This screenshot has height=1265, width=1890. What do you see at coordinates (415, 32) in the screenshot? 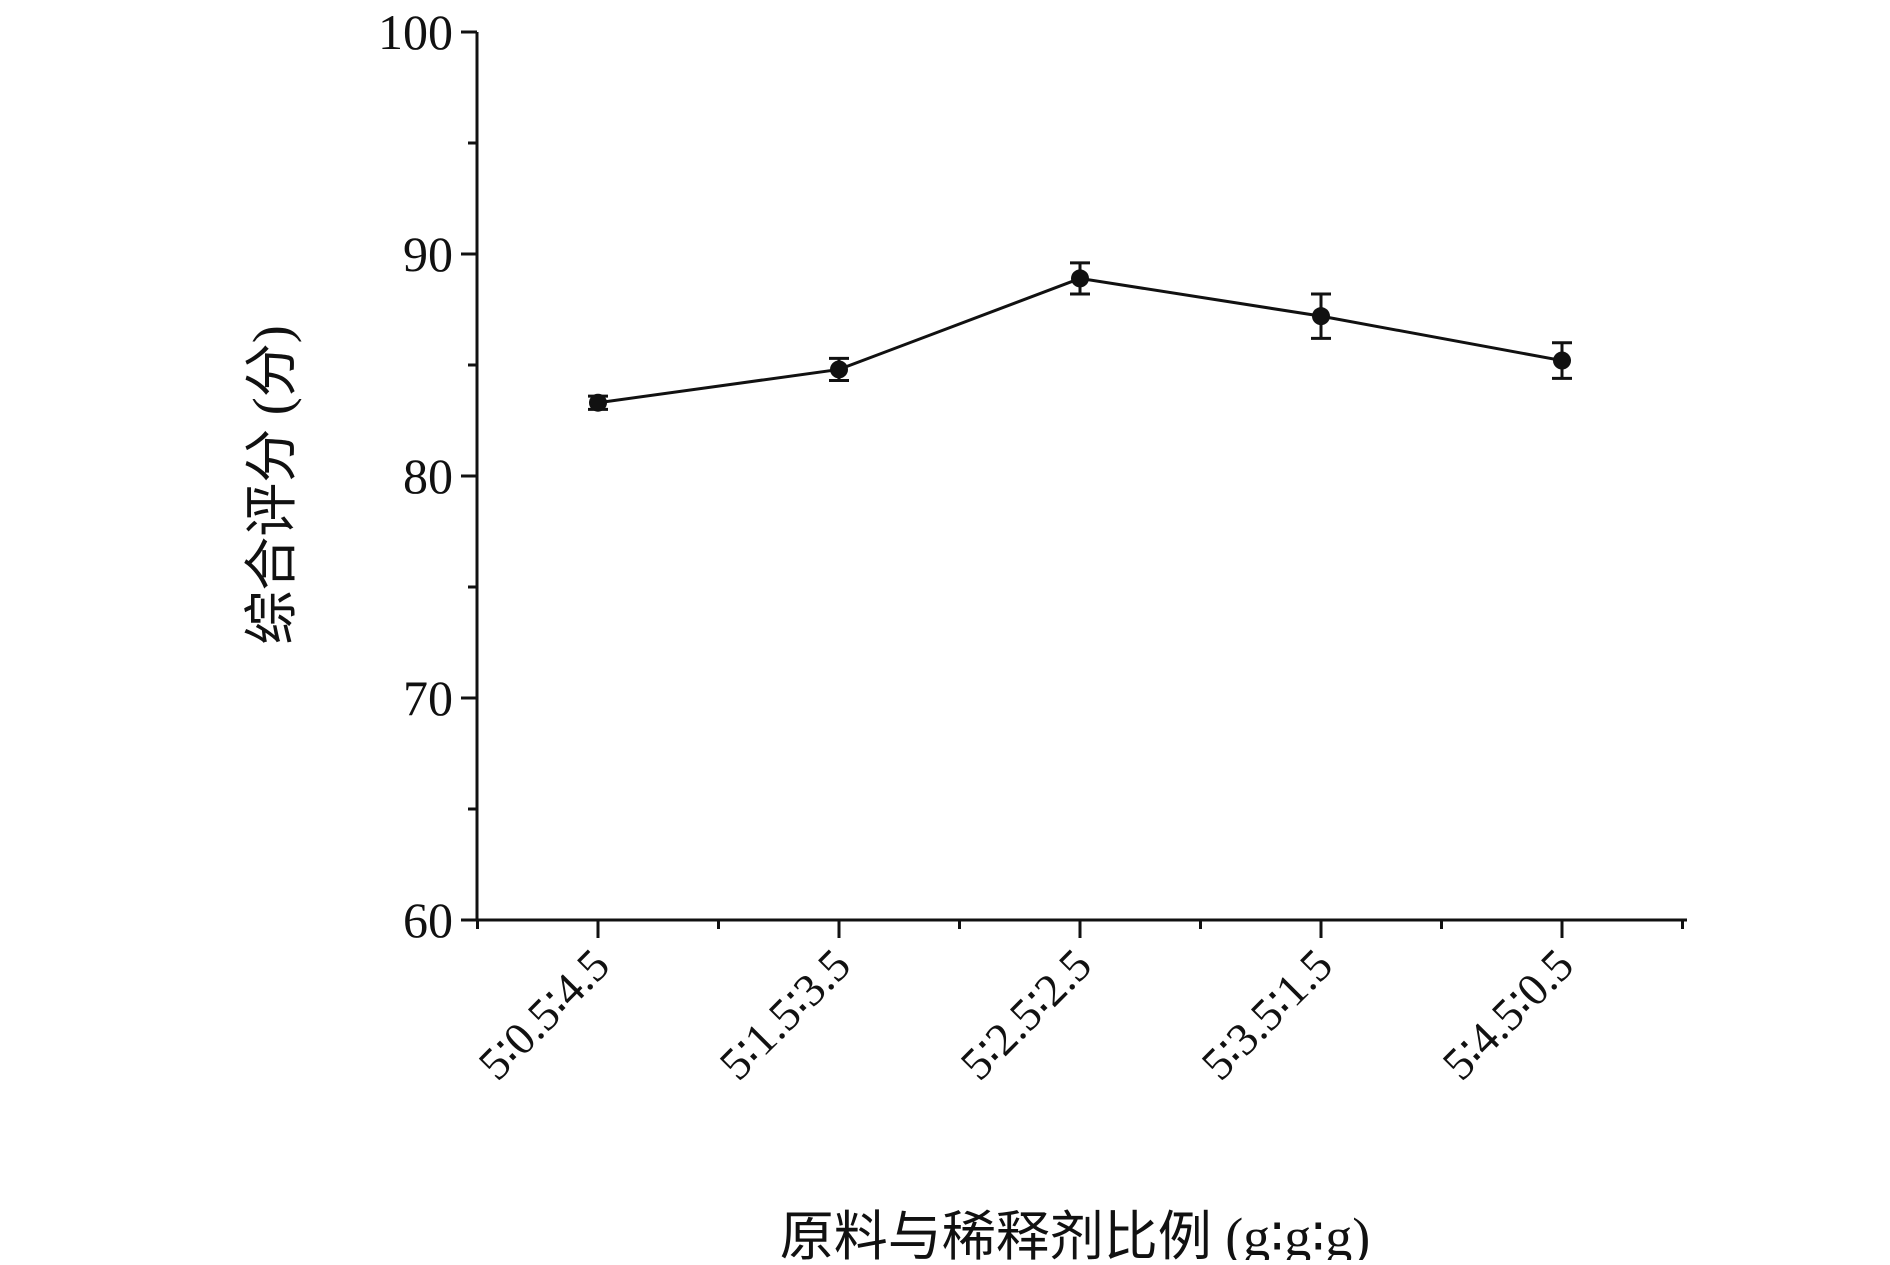
I see `y-tick-label: 100` at bounding box center [415, 32].